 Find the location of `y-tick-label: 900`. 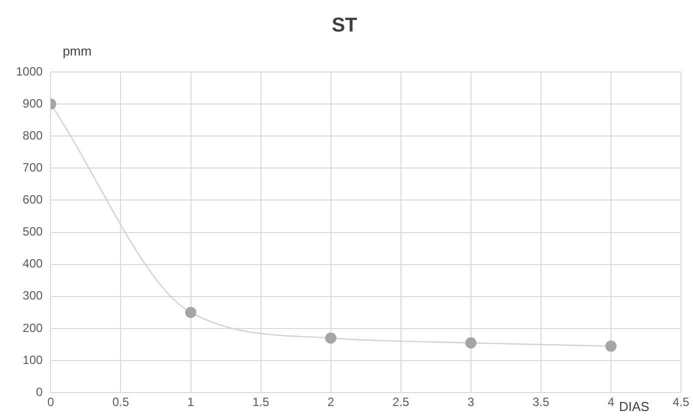

y-tick-label: 900 is located at coordinates (33, 103).